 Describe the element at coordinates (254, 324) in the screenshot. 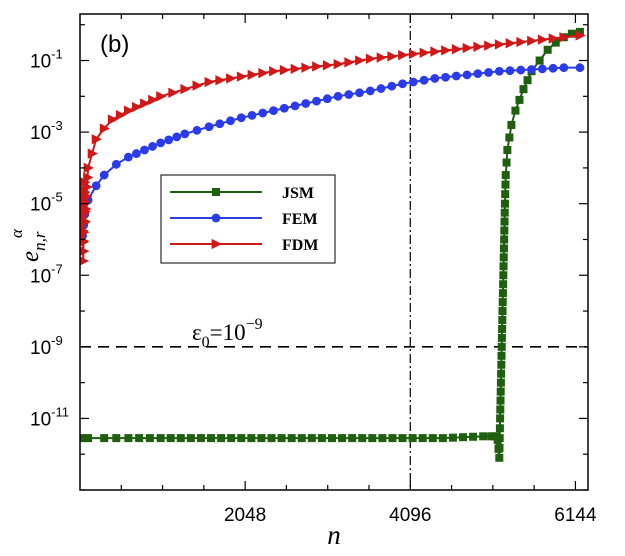

I see `threshold-power: −9` at that location.